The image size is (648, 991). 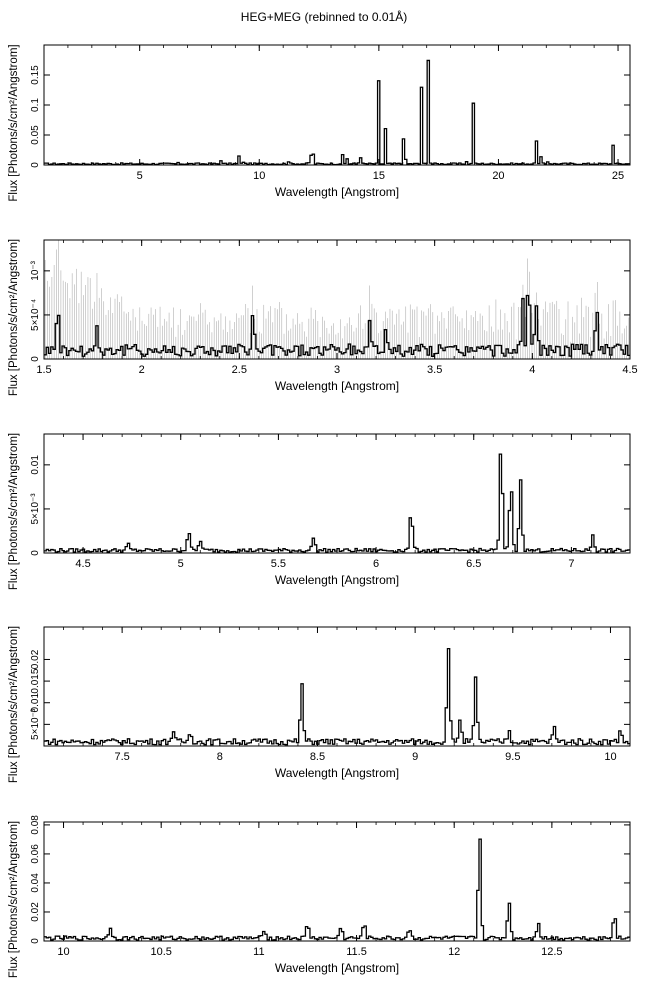 What do you see at coordinates (434, 370) in the screenshot?
I see `x-tick-label: 3.5` at bounding box center [434, 370].